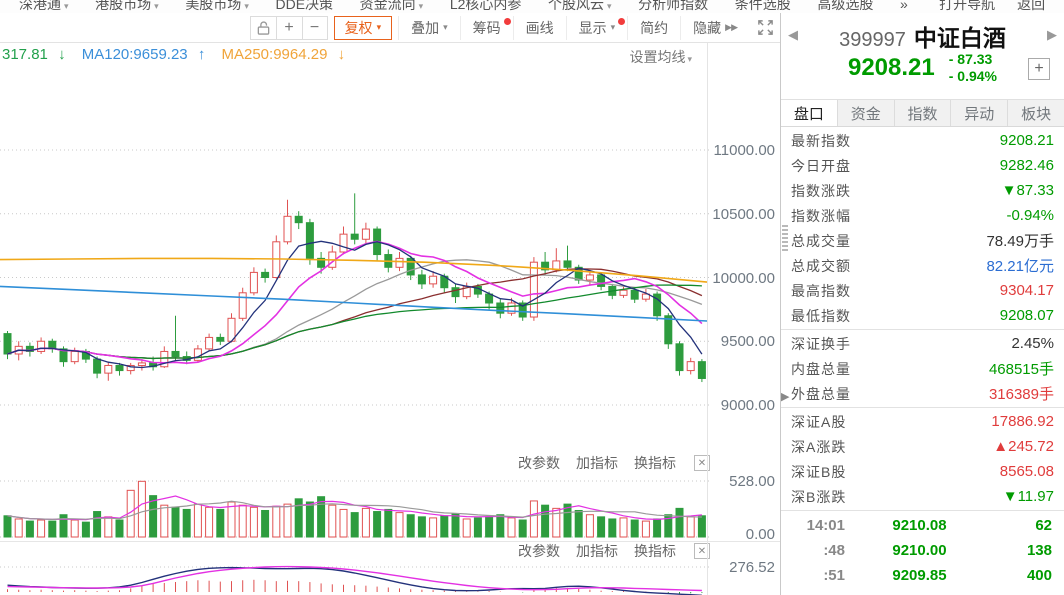 This screenshot has width=1064, height=595. Describe the element at coordinates (596, 27) in the screenshot. I see `toolbar-button-显示: 显示 ▾` at that location.